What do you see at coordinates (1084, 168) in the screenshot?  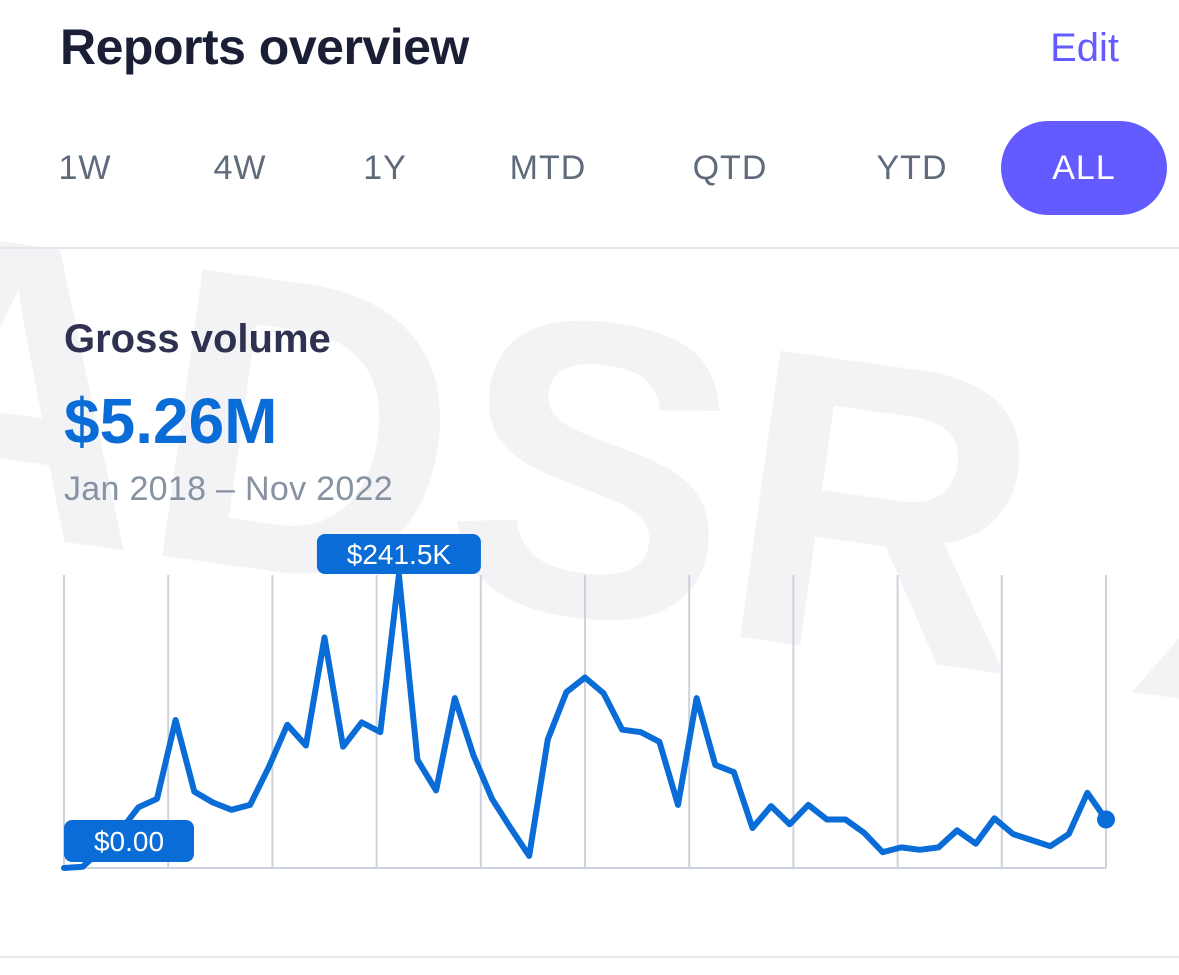 I see `tab-all: ALL` at bounding box center [1084, 168].